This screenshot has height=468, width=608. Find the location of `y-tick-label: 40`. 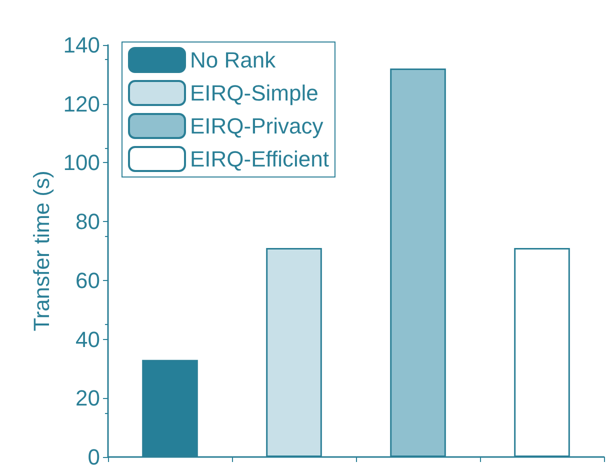

y-tick-label: 40 is located at coordinates (88, 339).